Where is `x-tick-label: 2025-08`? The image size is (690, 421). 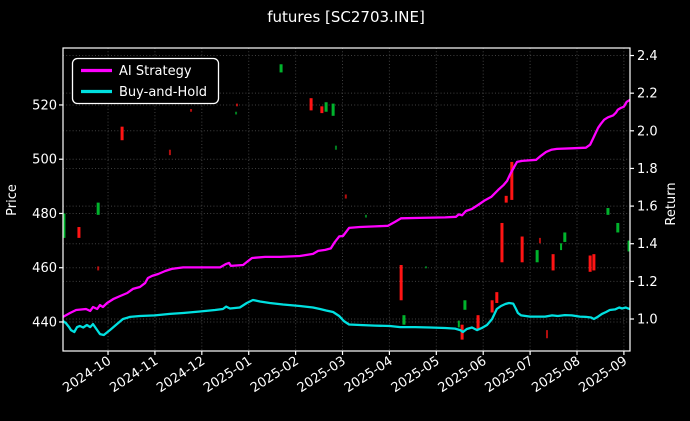
x-tick-label: 2025-08 is located at coordinates (556, 375).